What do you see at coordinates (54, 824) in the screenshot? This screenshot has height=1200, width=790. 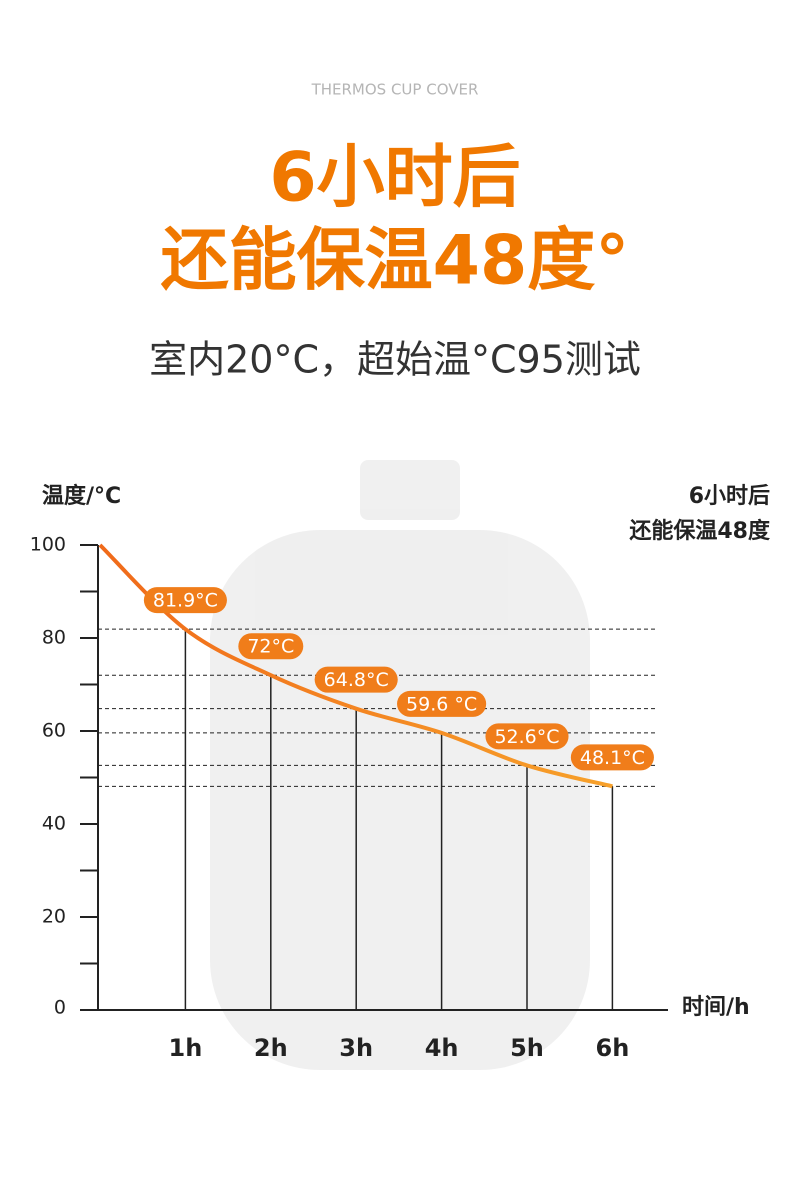 I see `y-tick-label: 40` at bounding box center [54, 824].